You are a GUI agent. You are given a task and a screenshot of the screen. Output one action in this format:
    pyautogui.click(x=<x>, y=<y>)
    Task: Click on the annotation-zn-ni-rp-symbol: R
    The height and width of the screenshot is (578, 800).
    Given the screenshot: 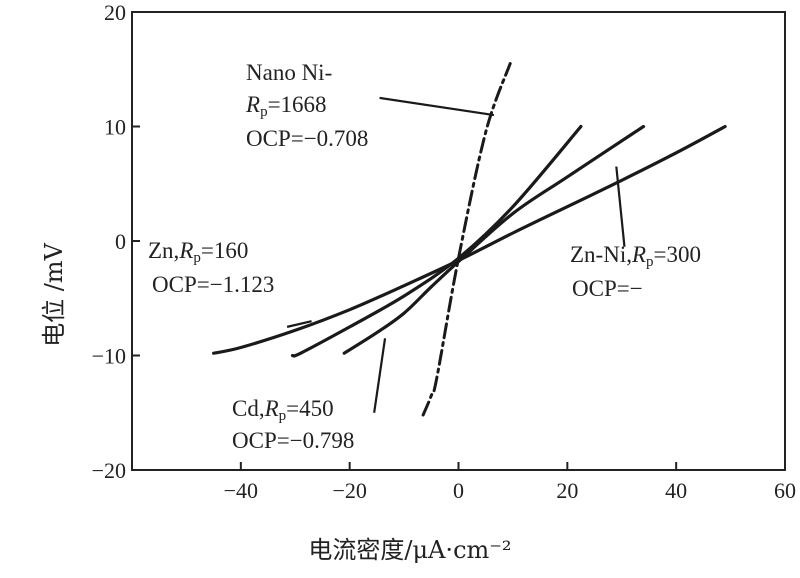 What is the action you would take?
    pyautogui.click(x=638, y=254)
    